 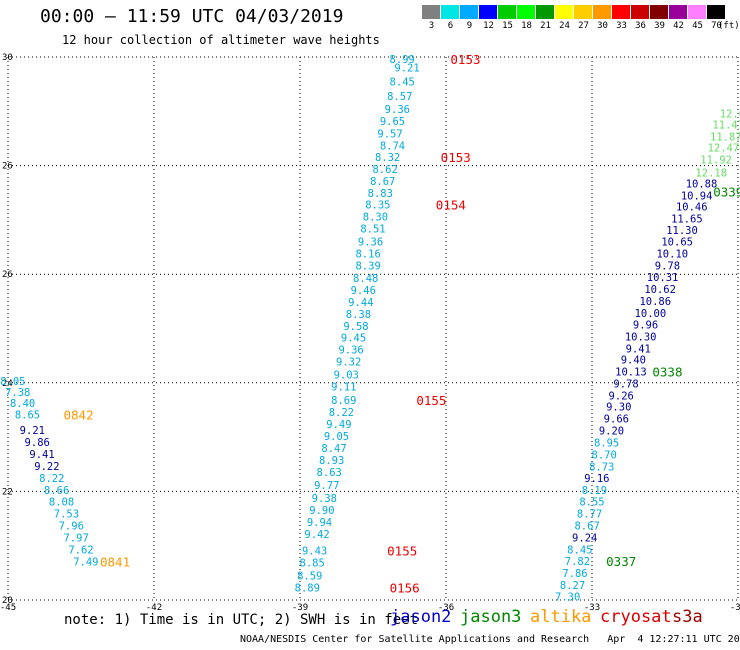 I want to click on wave-height-value: 9.43, so click(x=314, y=552).